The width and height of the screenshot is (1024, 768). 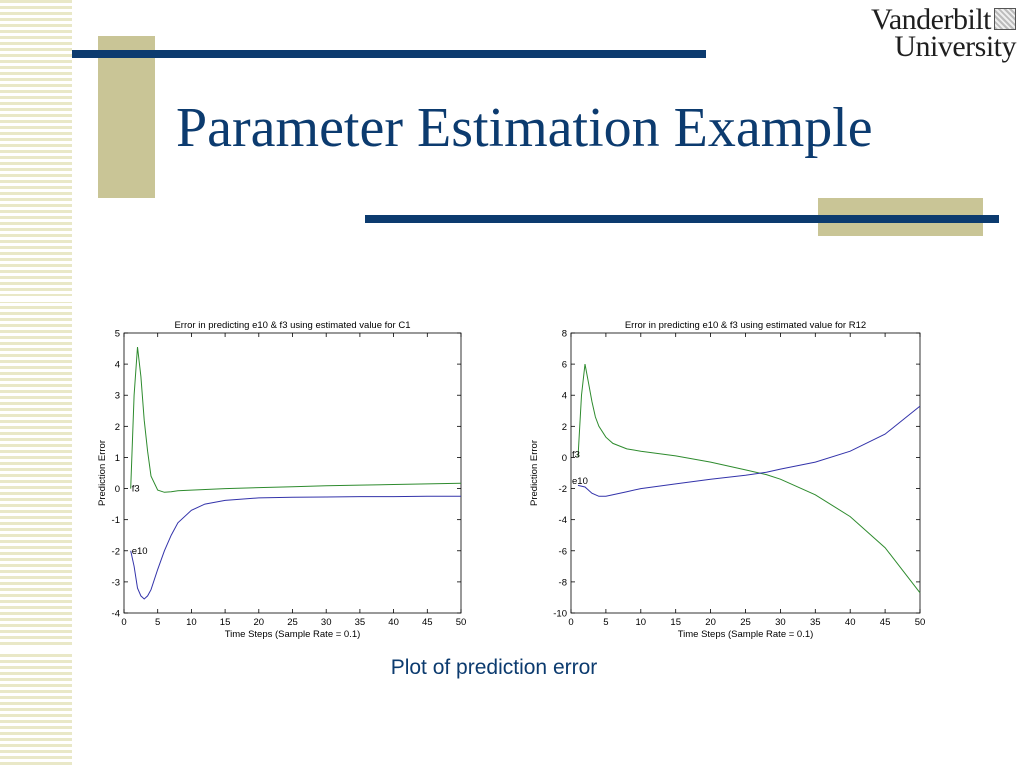 I want to click on y-tick-label: -8, so click(x=563, y=582).